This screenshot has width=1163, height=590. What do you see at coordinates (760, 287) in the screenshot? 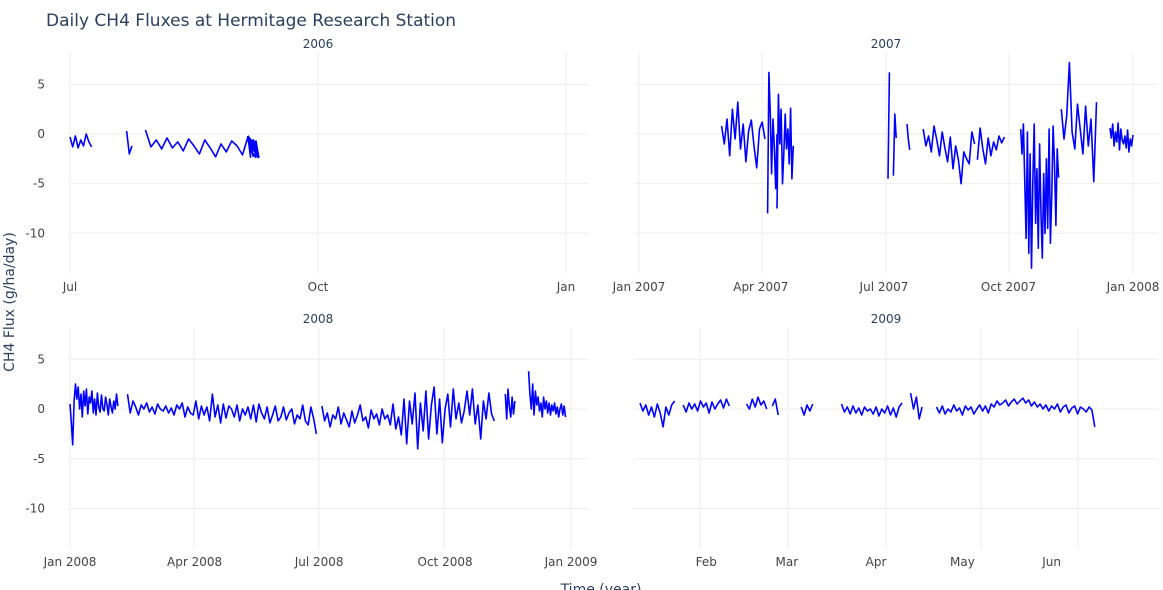
I see `x-tick-label: Apr 2007` at bounding box center [760, 287].